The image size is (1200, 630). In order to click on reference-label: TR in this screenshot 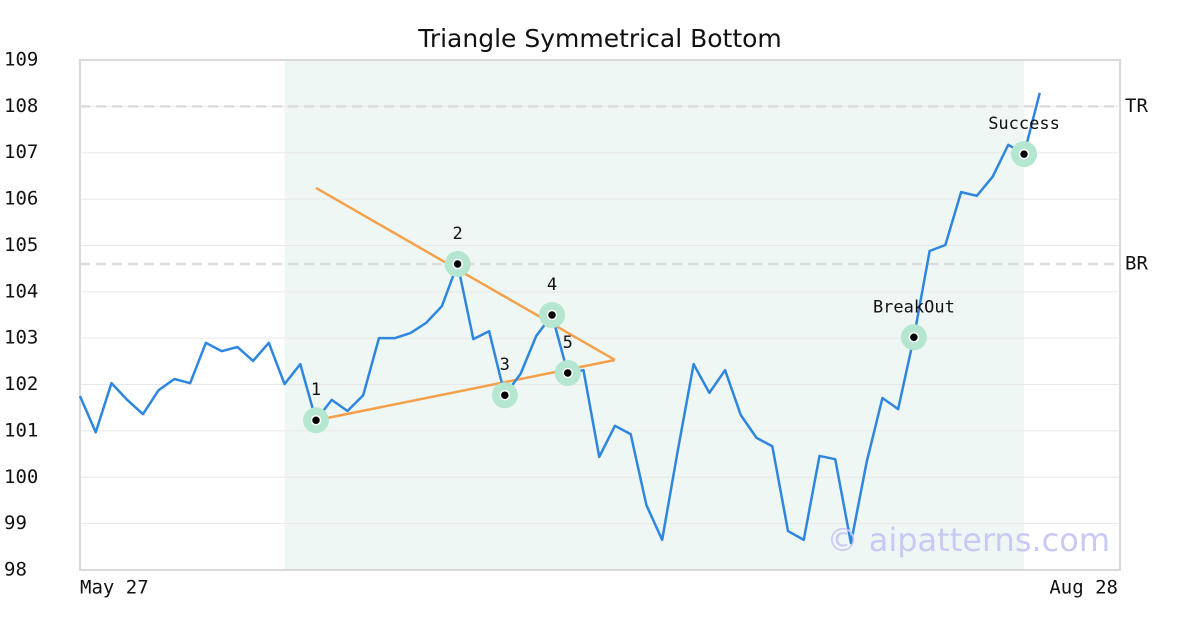, I will do `click(1136, 106)`.